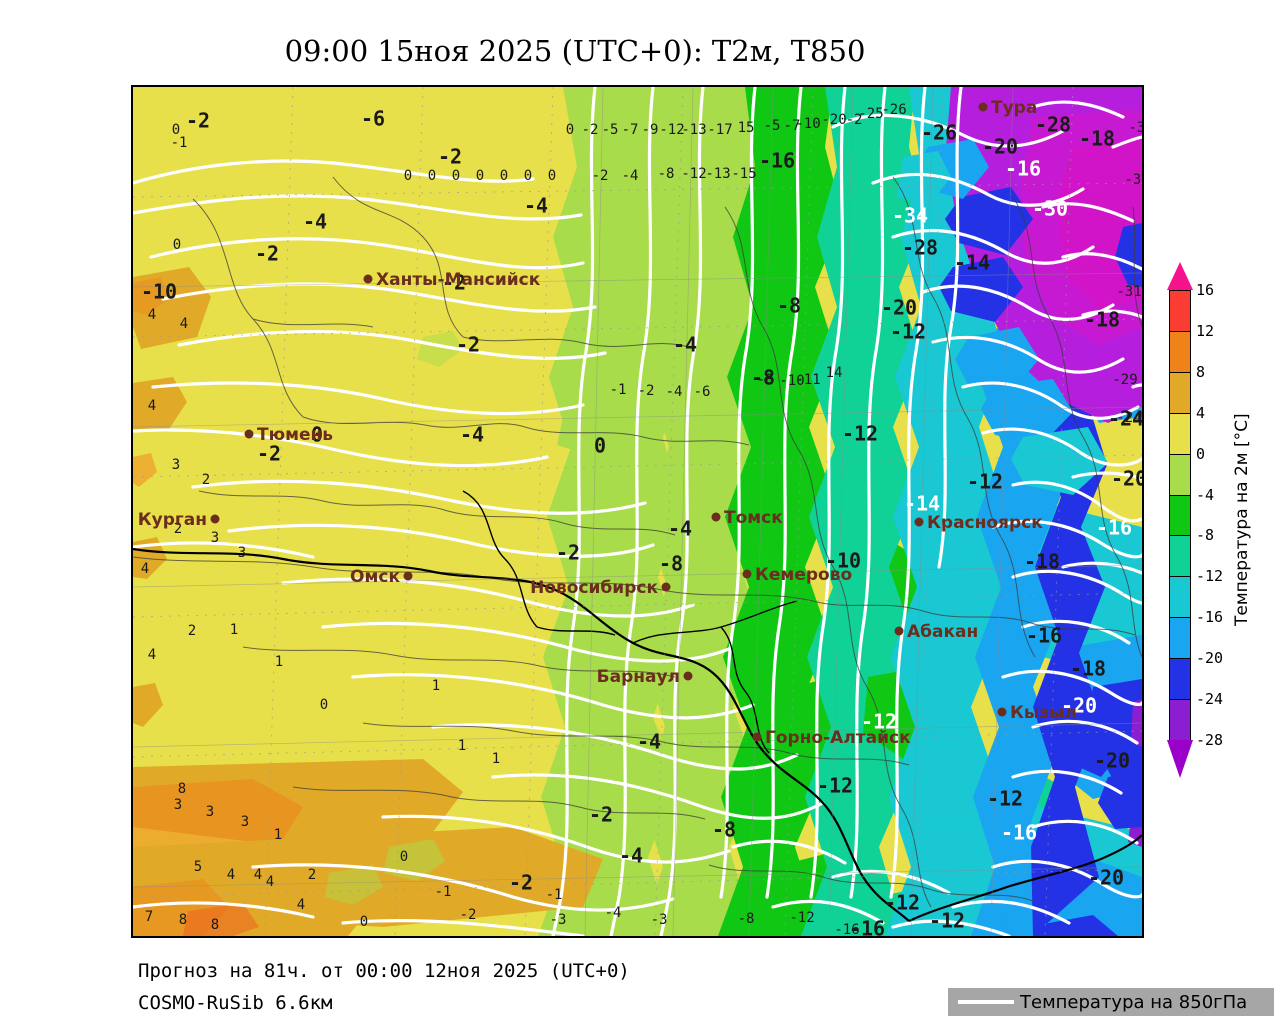 The height and width of the screenshot is (1024, 1280). I want to click on colorbar-over-arrow, so click(1180, 276).